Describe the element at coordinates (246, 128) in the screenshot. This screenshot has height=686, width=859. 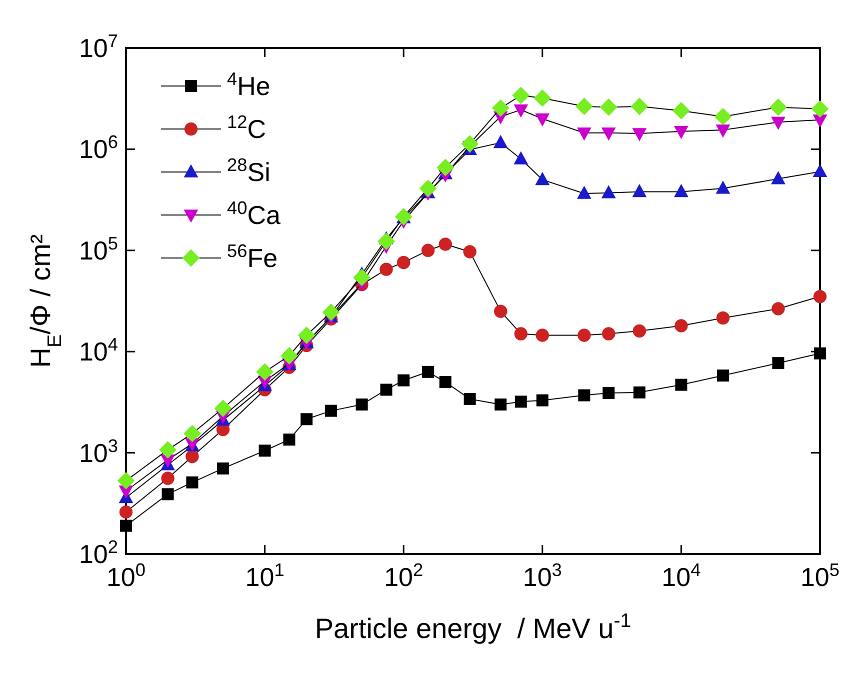
I see `legend-label: $^{12}$C` at that location.